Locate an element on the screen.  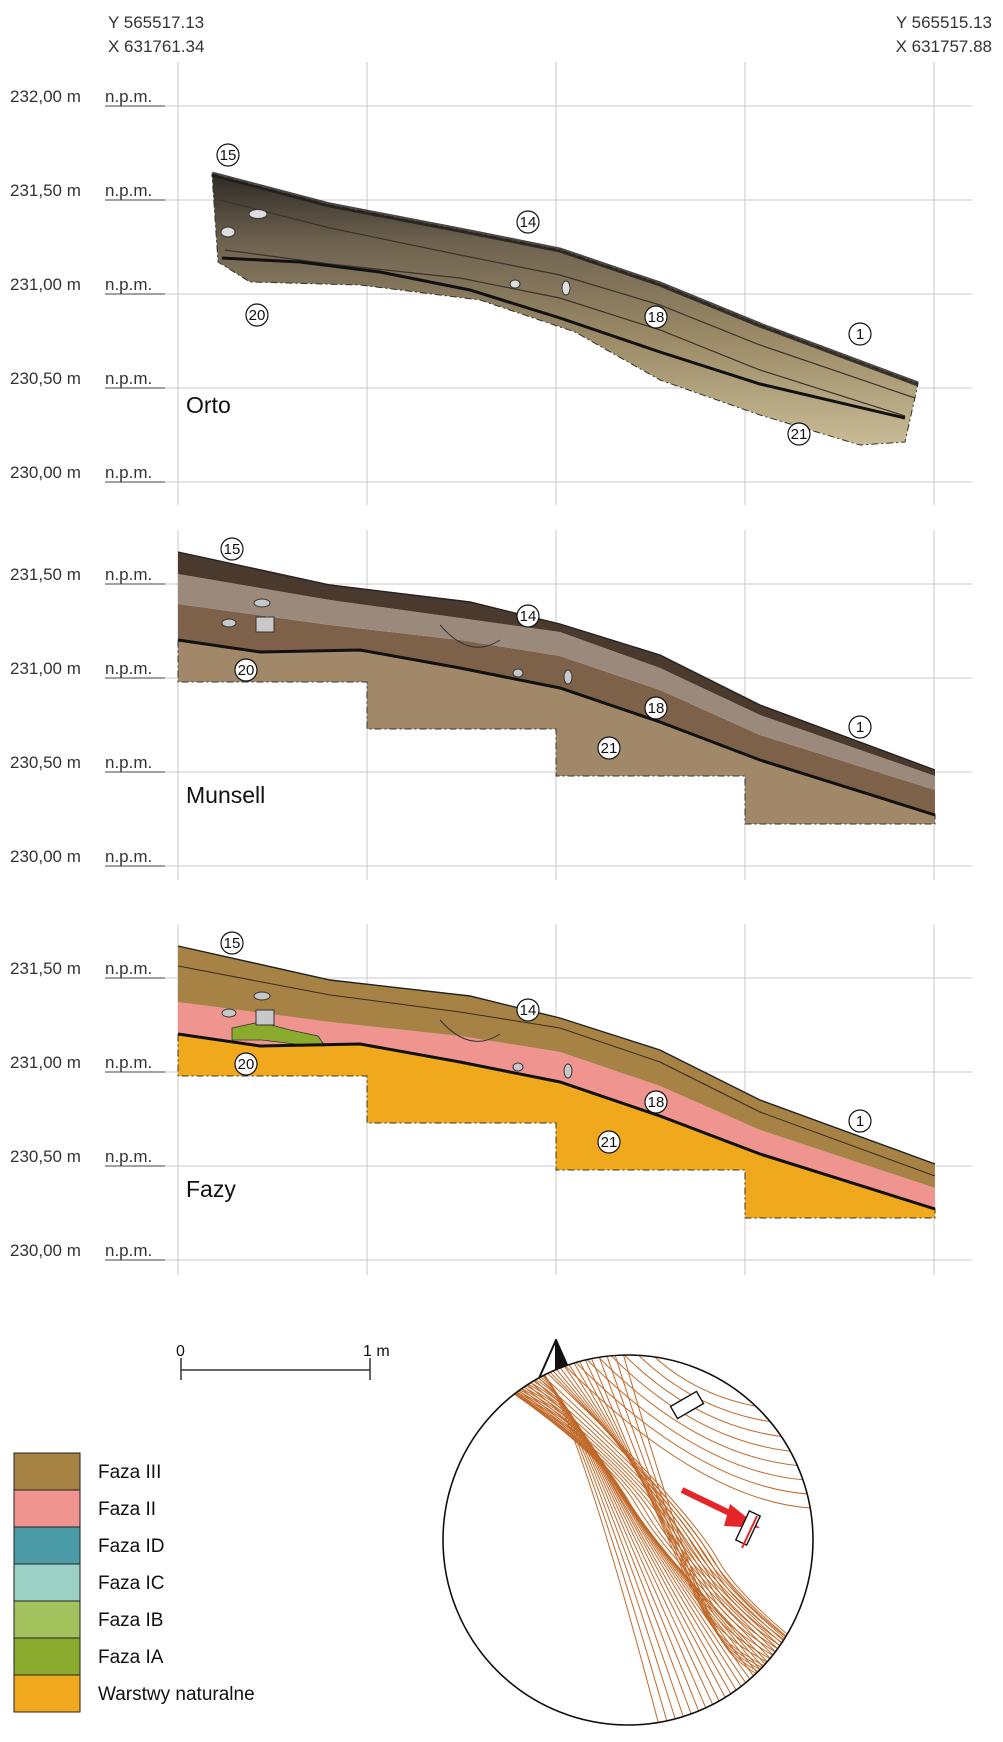
level-label-munsell-0: 231,50 m n.p.m. is located at coordinates (87, 575).